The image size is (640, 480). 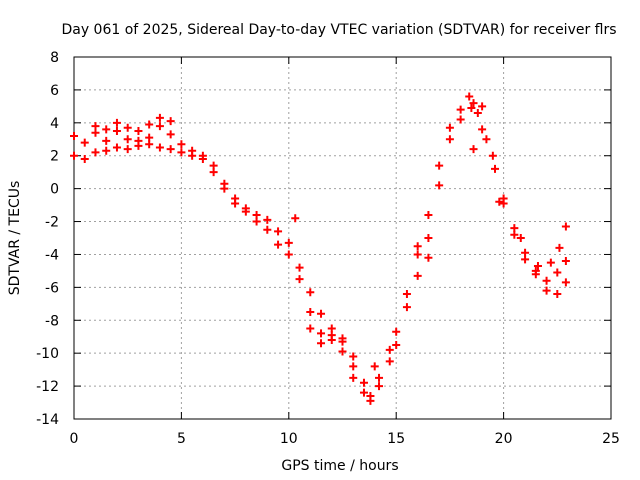 I want to click on y-tick-label: -2, so click(x=52, y=223).